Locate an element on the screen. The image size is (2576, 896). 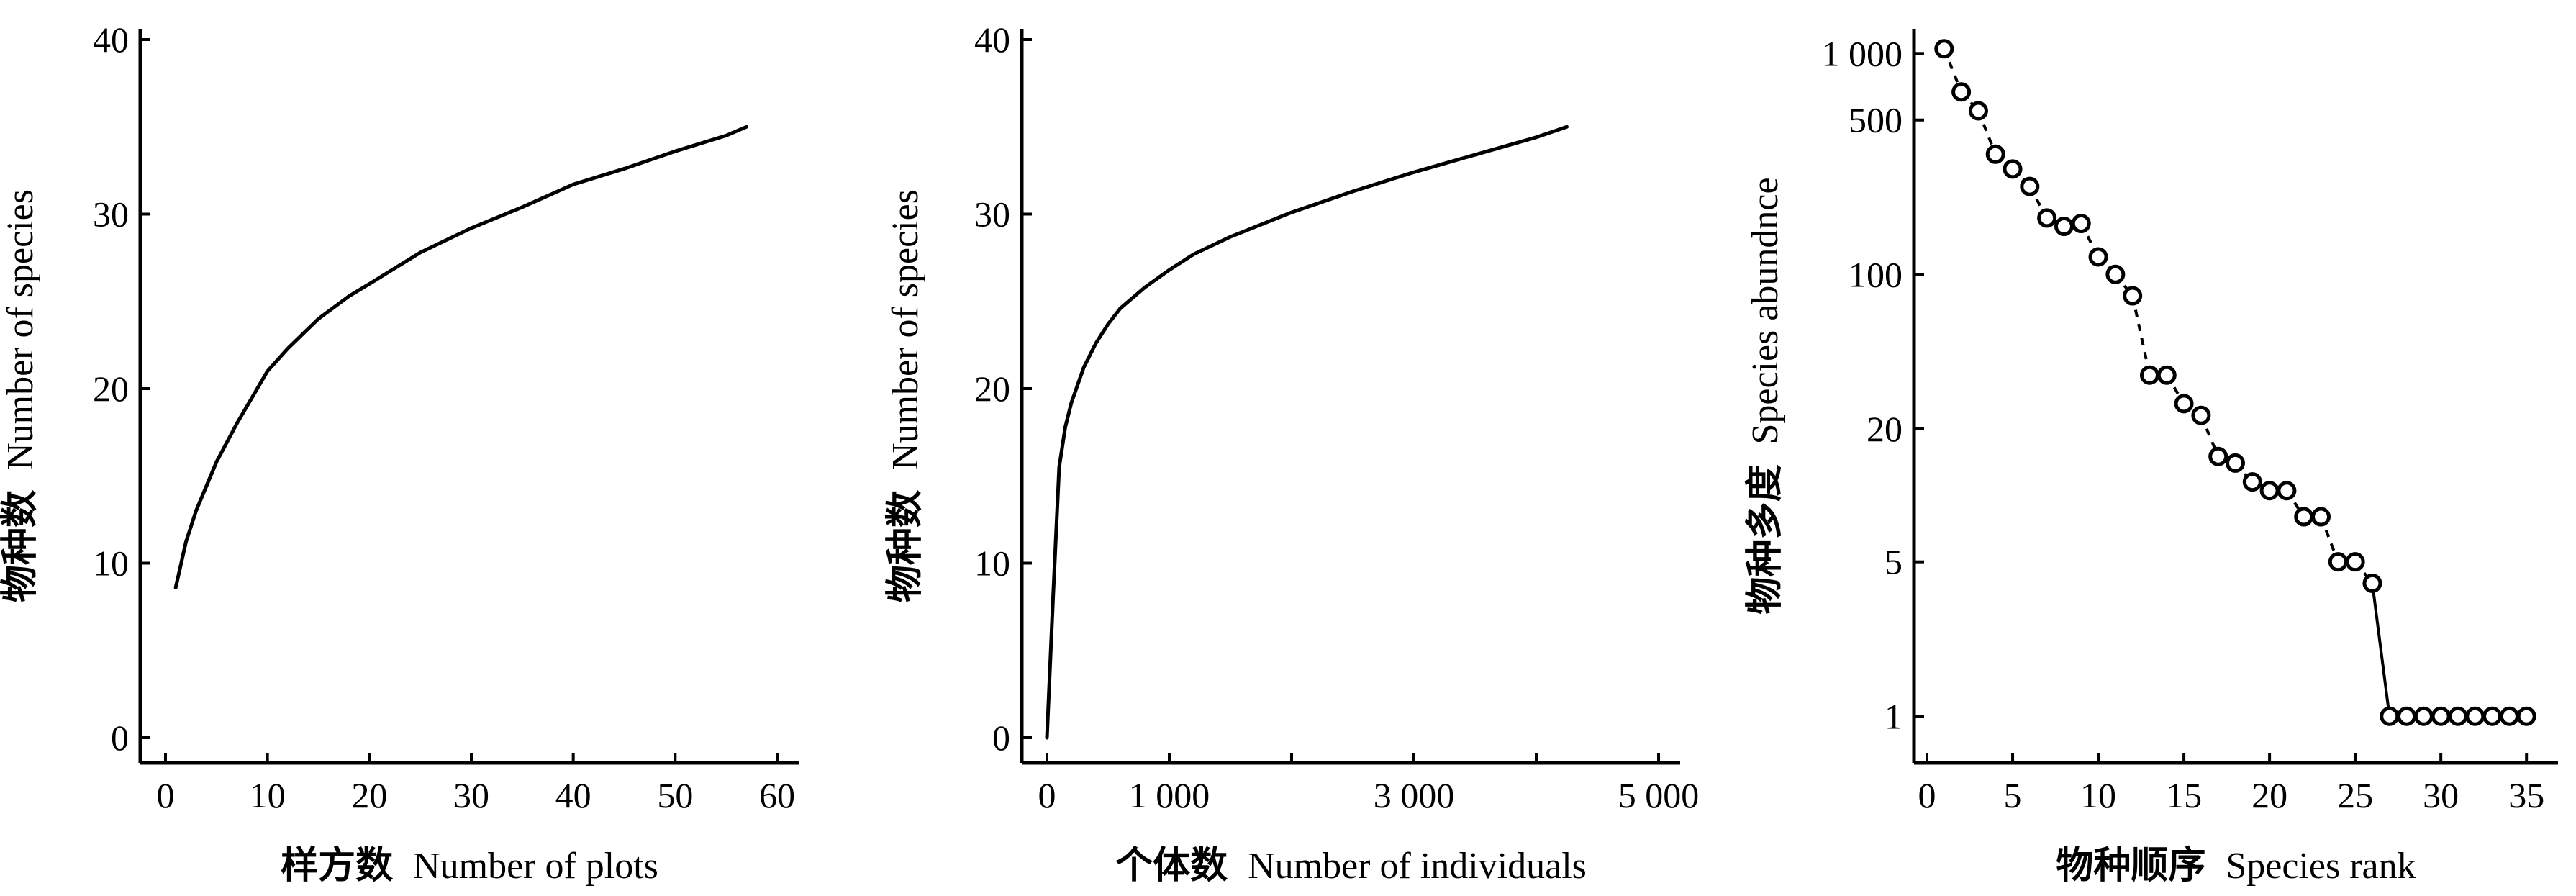
x-tick-label: 40 is located at coordinates (573, 795).